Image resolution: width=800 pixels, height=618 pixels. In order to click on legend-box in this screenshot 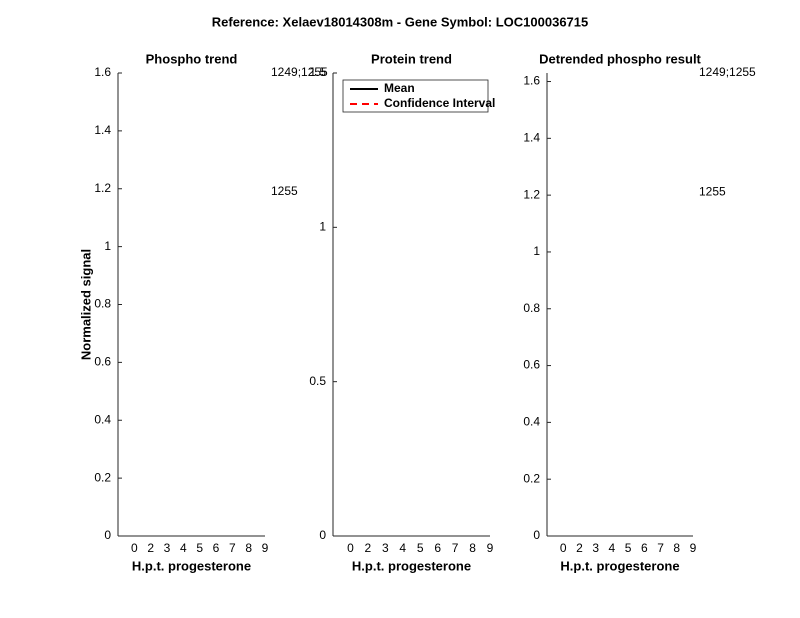, I will do `click(415, 96)`.